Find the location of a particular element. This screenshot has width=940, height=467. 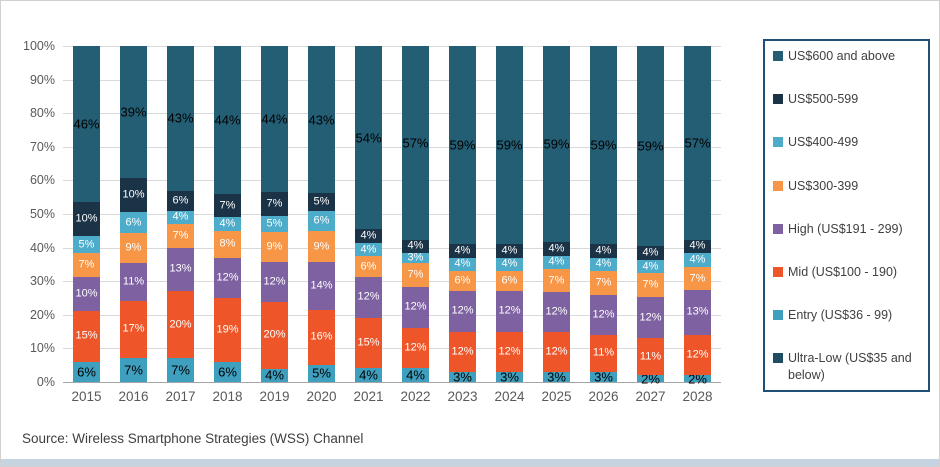

bar-segment-us-500-599: 10% is located at coordinates (86, 219).